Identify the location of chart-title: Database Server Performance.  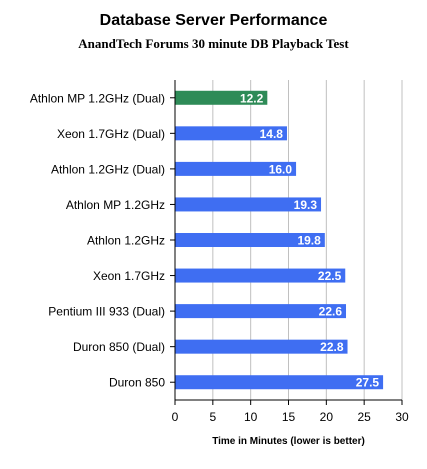
(213, 20).